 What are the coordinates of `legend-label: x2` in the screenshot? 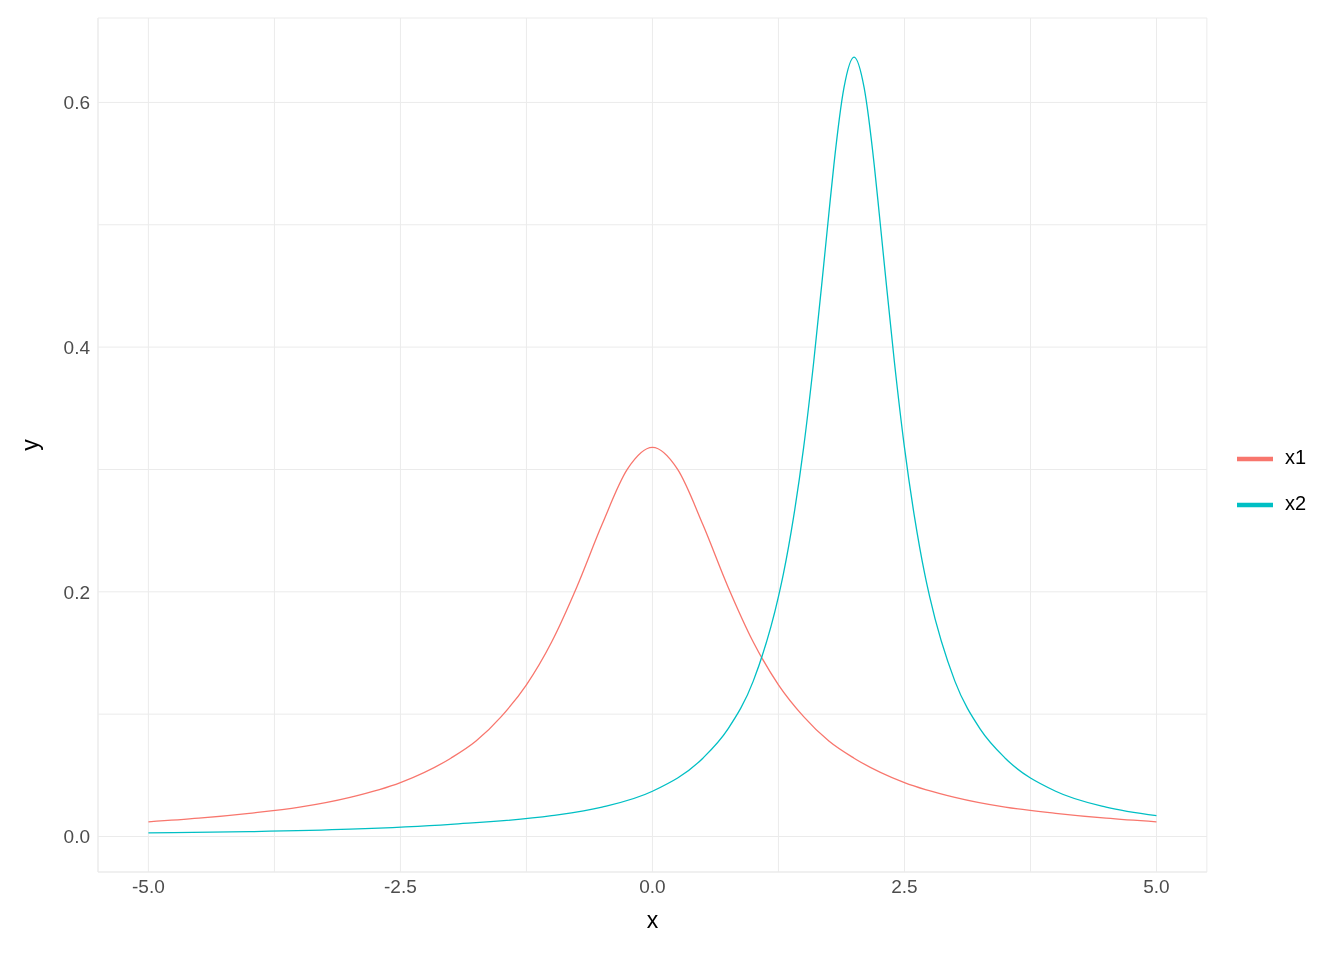 It's located at (1295, 503).